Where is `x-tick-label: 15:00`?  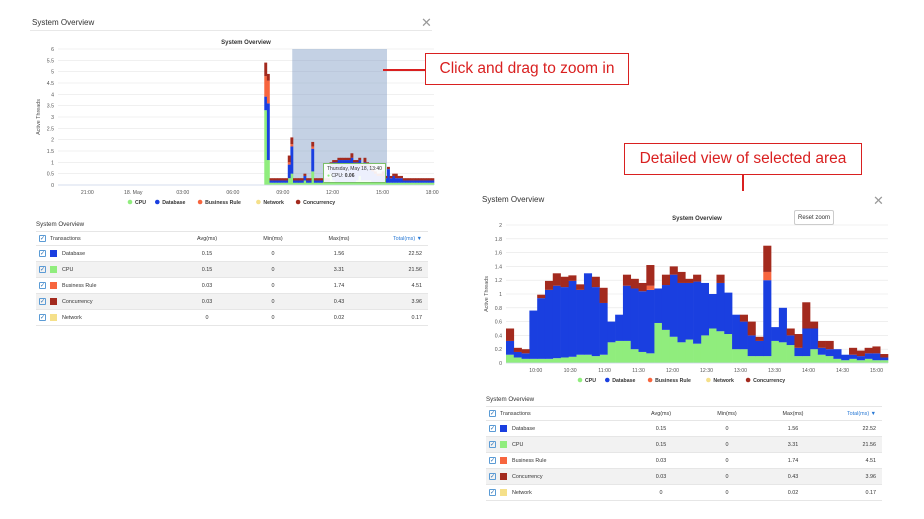
x-tick-label: 15:00 is located at coordinates (876, 371).